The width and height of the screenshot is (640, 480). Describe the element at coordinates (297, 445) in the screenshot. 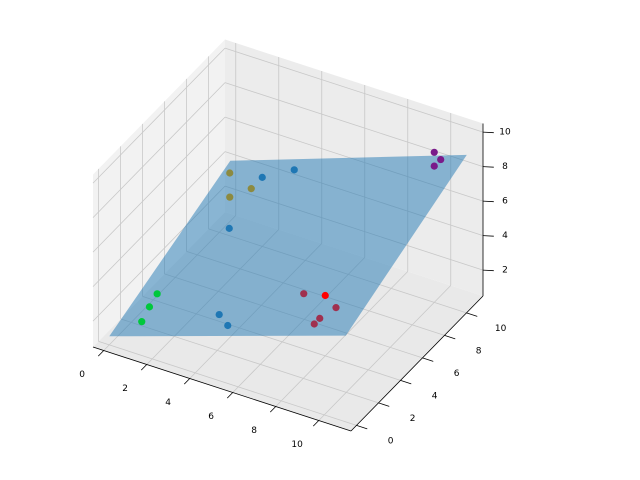

I see `x-tick-label: 10` at that location.